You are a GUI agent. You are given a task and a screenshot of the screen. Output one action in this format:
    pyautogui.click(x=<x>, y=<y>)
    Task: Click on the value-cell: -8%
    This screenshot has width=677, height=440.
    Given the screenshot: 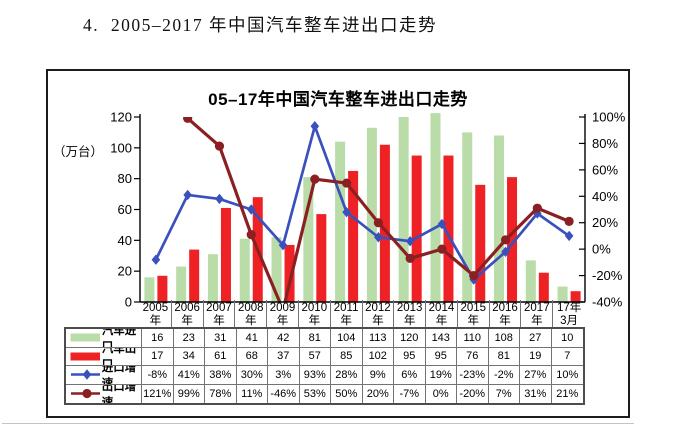 What is the action you would take?
    pyautogui.click(x=158, y=375)
    